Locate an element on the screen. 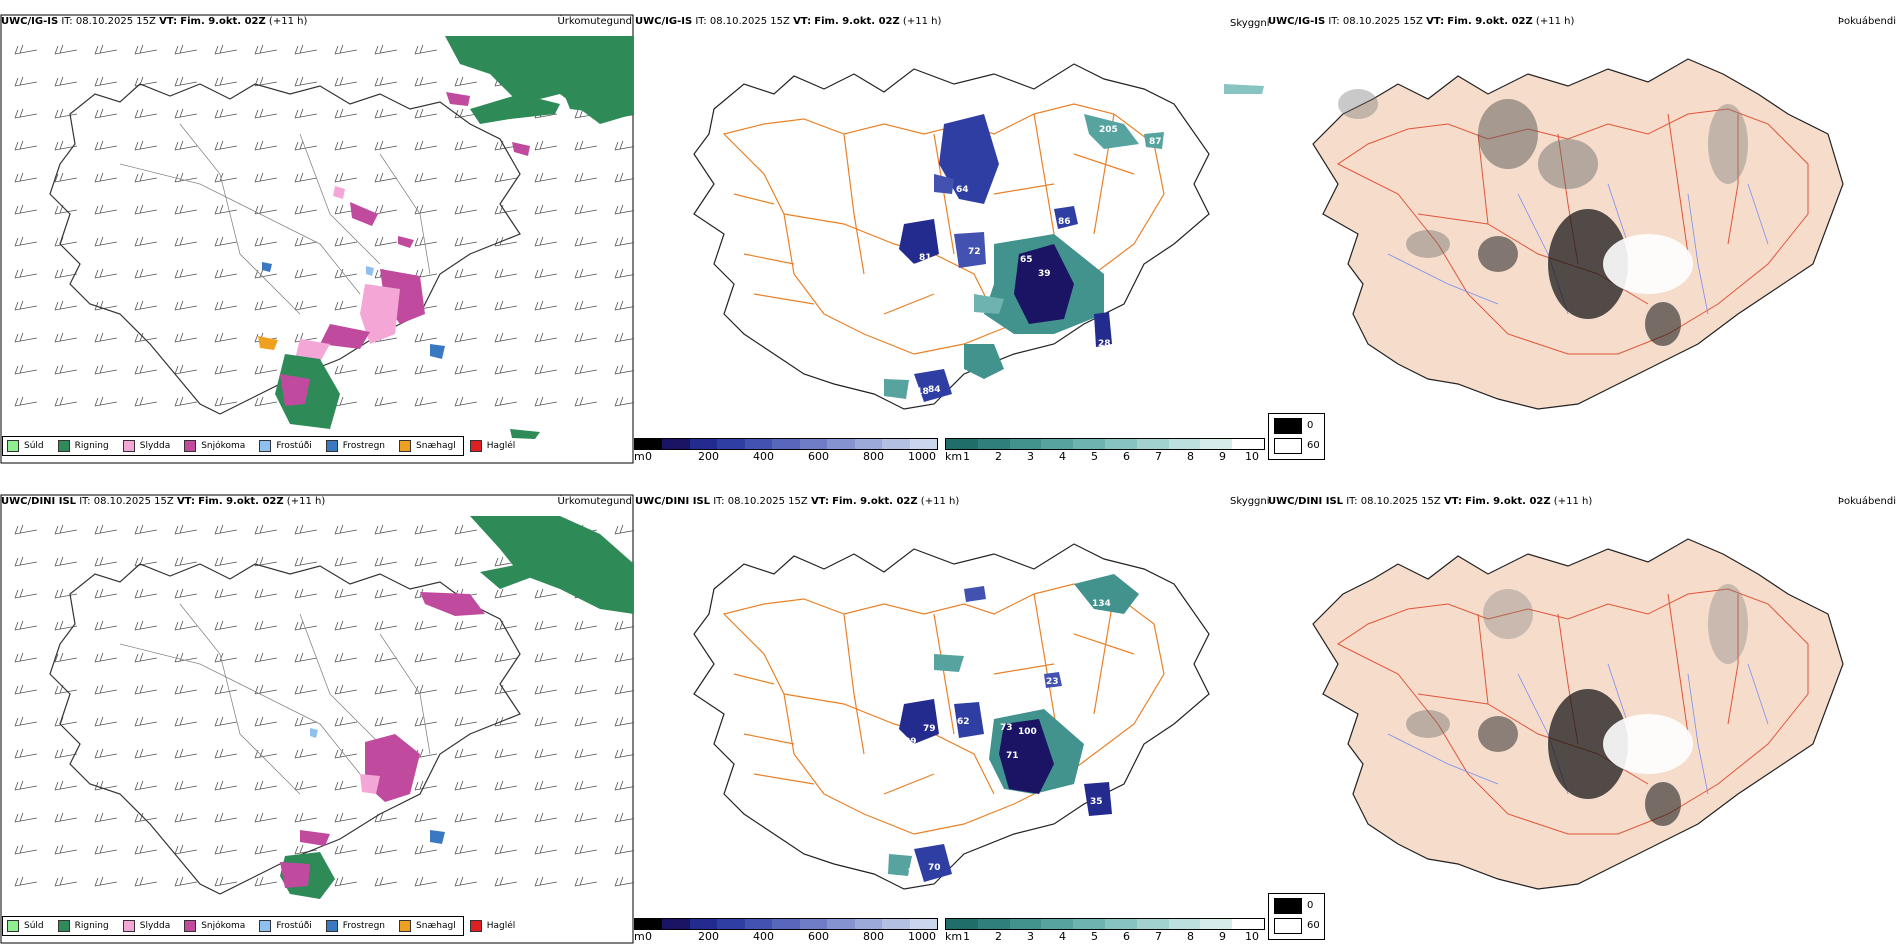 Image resolution: width=1900 pixels, height=950 pixels. visibility-map-row2: 134 62 79 89 23 73 100 71 35 70 92 is located at coordinates (951, 716).